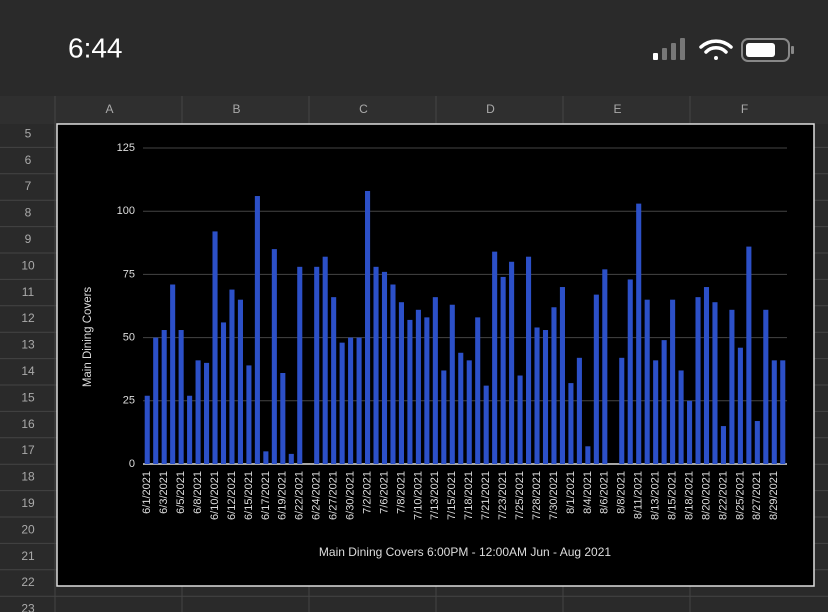  Describe the element at coordinates (109, 109) in the screenshot. I see `column-header: A` at that location.